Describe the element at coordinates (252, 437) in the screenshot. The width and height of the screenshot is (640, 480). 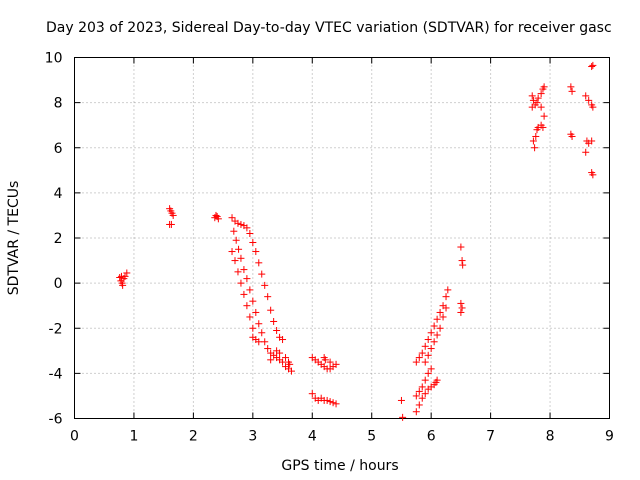
I see `x-tick-label: 3` at that location.